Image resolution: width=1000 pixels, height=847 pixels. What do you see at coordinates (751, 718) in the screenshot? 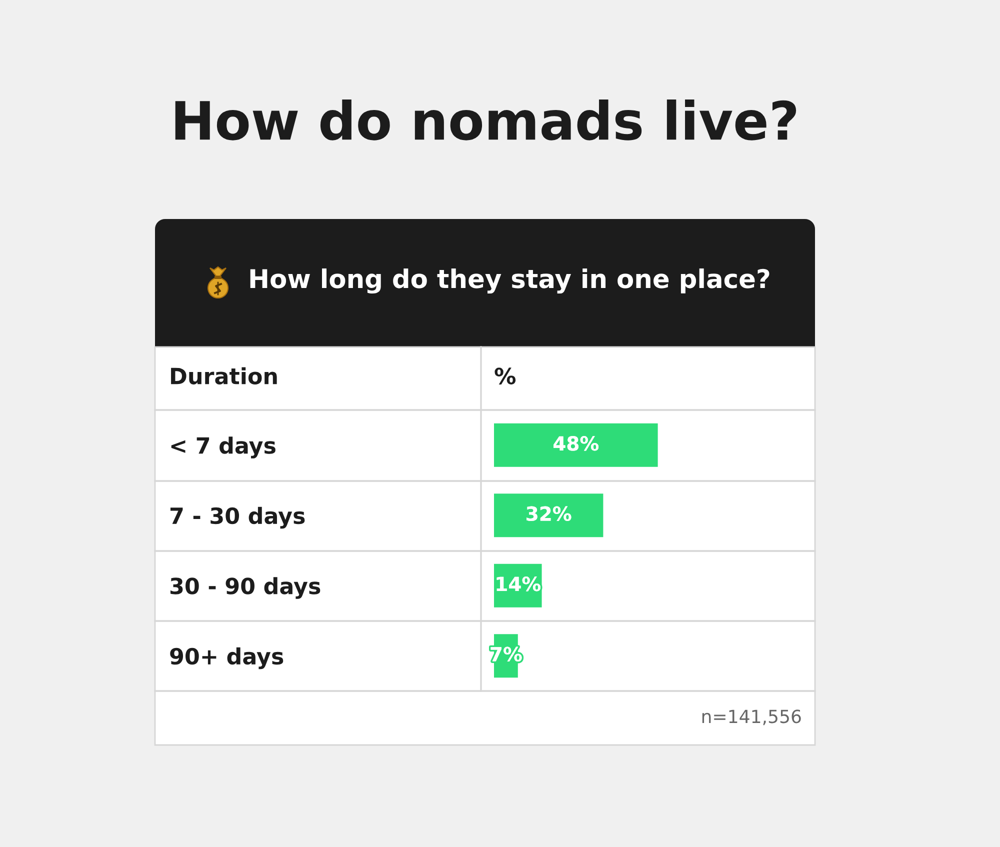
I see `text: n=141,556` at bounding box center [751, 718].